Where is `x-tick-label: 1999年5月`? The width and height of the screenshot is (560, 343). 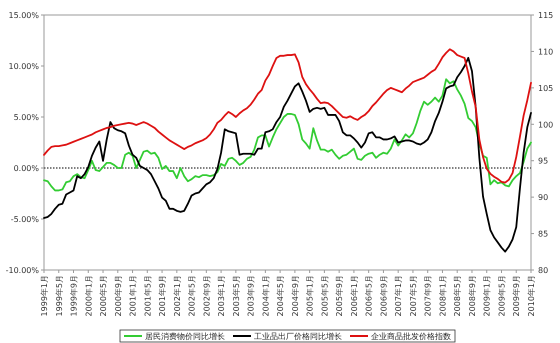 x-tick-label: 1999年5月 is located at coordinates (59, 295).